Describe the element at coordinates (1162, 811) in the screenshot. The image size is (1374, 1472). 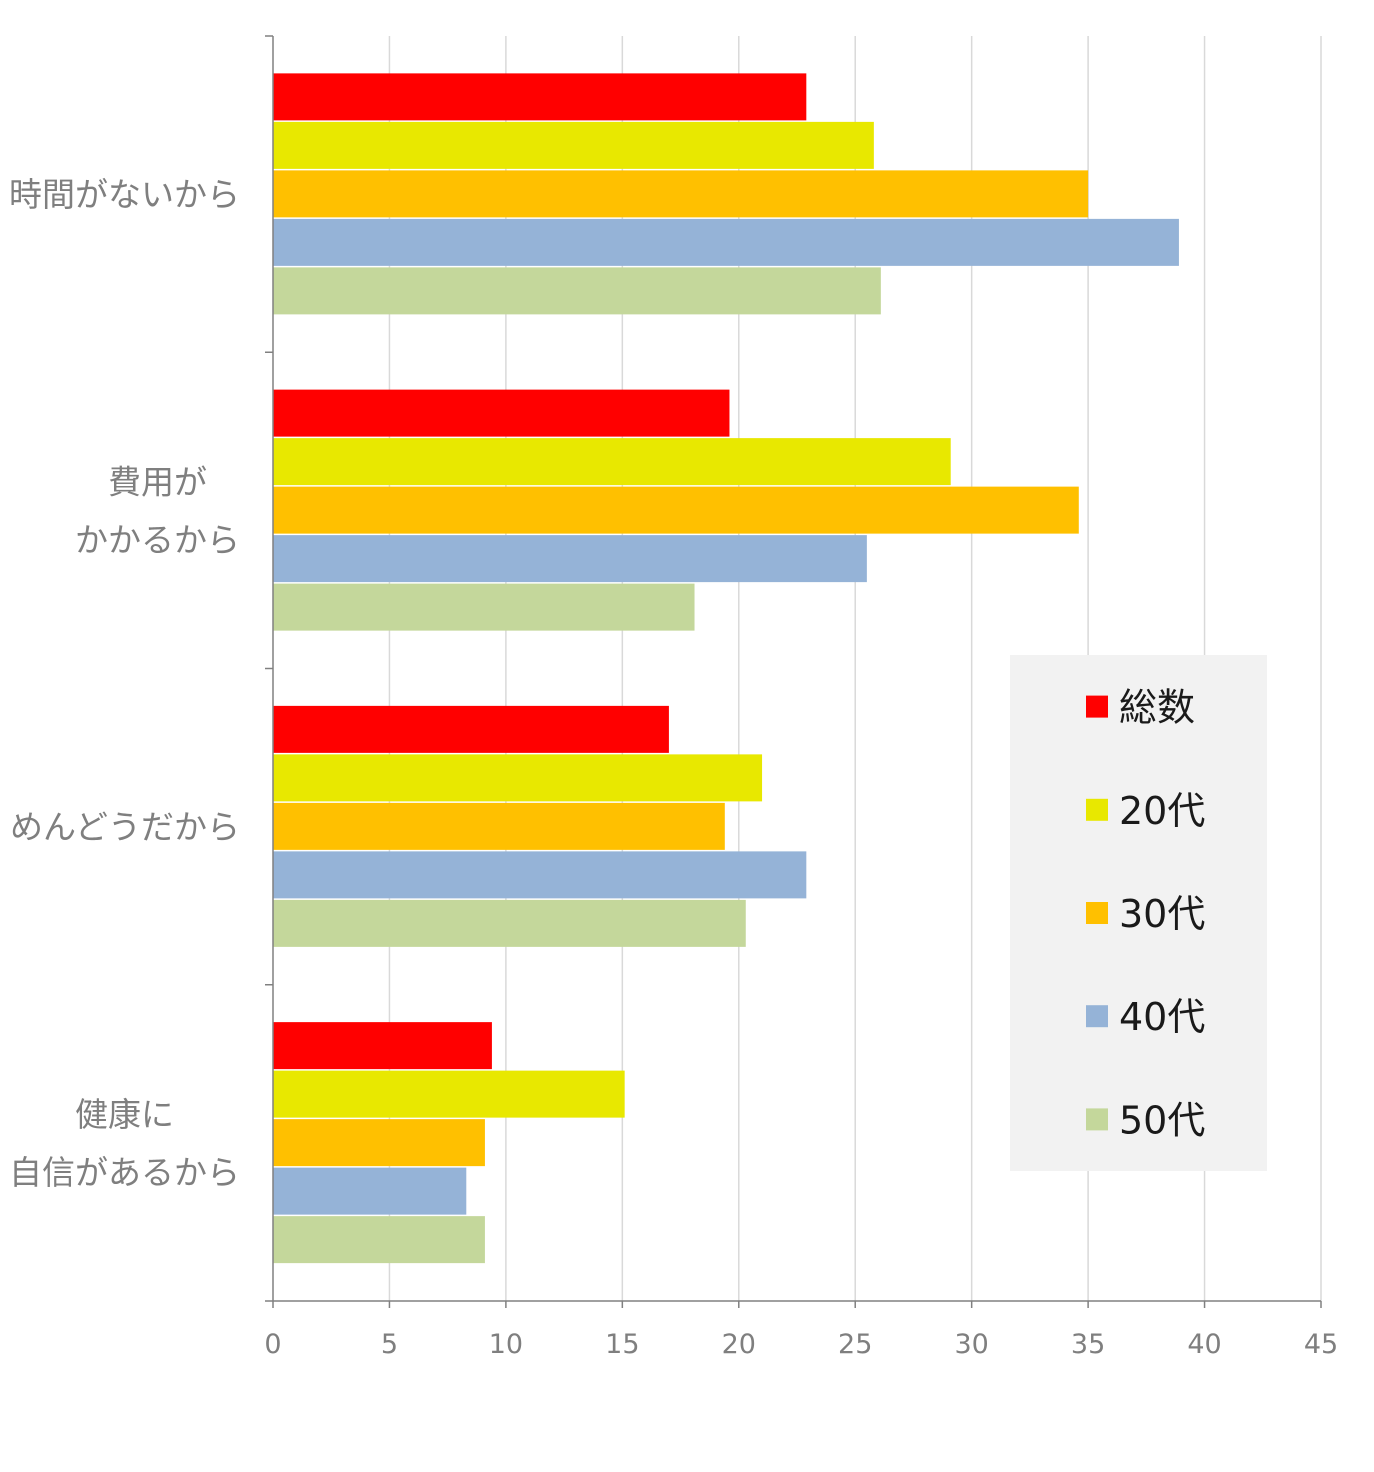
I see `legend-label: 20代` at that location.